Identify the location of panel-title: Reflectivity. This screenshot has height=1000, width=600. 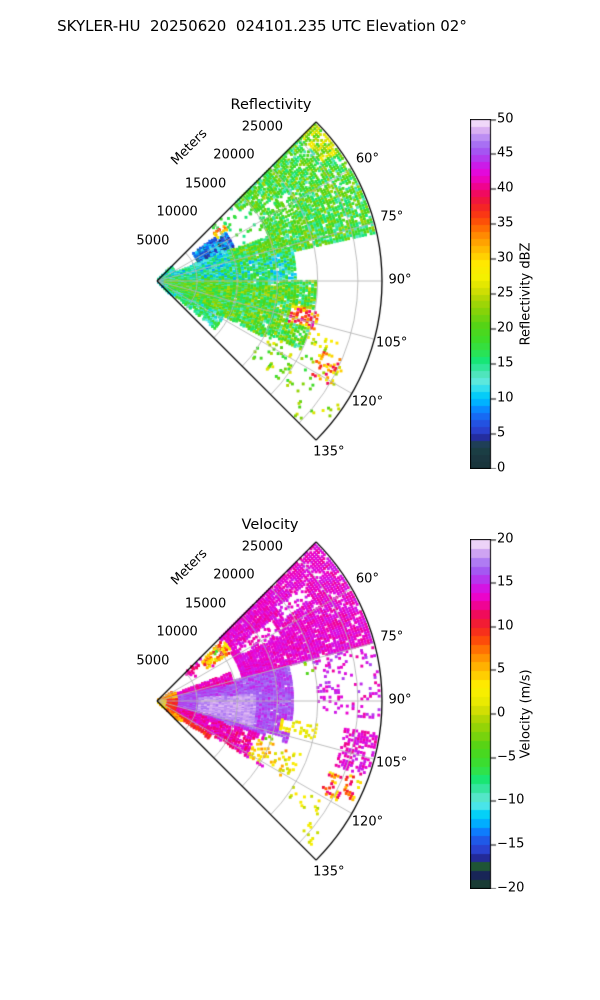
(271, 105).